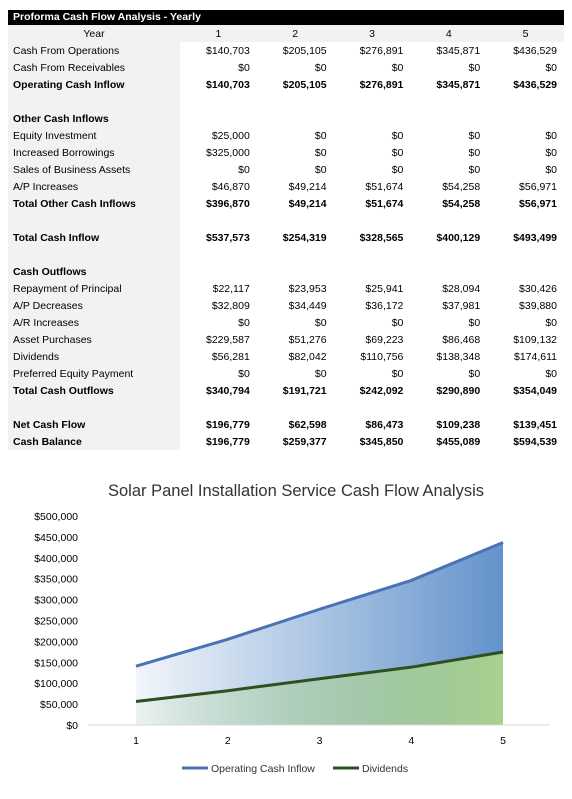  What do you see at coordinates (304, 390) in the screenshot?
I see `cell-value: $191,721` at bounding box center [304, 390].